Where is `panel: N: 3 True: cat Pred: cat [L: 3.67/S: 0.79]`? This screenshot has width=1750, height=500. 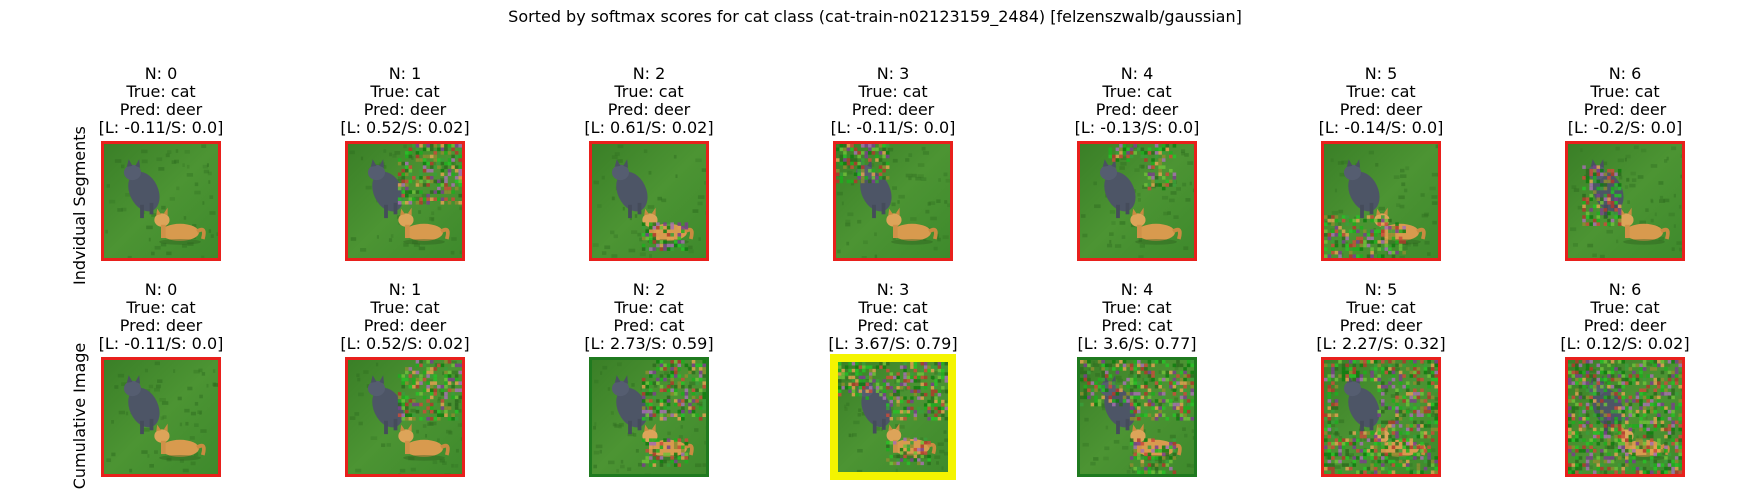
panel: N: 3 True: cat Pred: cat [L: 3.67/S: 0.79] is located at coordinates (893, 250).